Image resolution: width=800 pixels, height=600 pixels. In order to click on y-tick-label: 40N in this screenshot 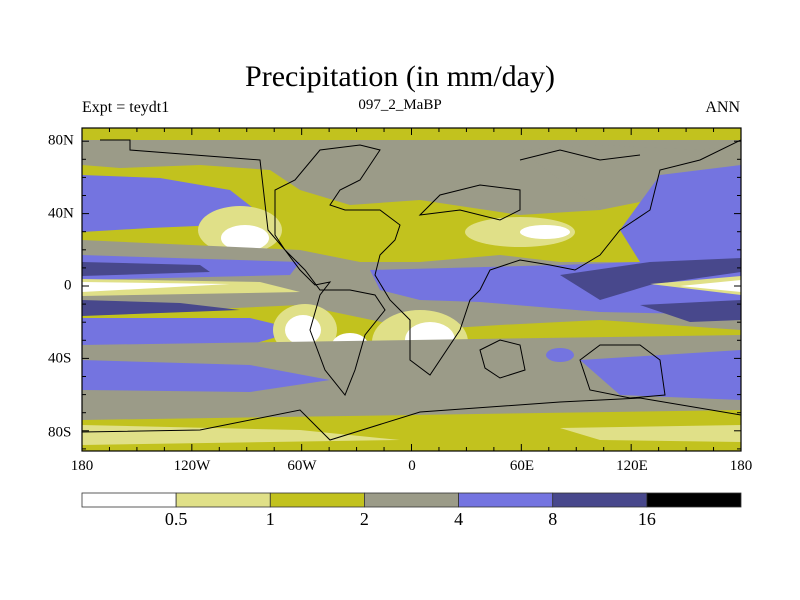, I will do `click(61, 213)`.